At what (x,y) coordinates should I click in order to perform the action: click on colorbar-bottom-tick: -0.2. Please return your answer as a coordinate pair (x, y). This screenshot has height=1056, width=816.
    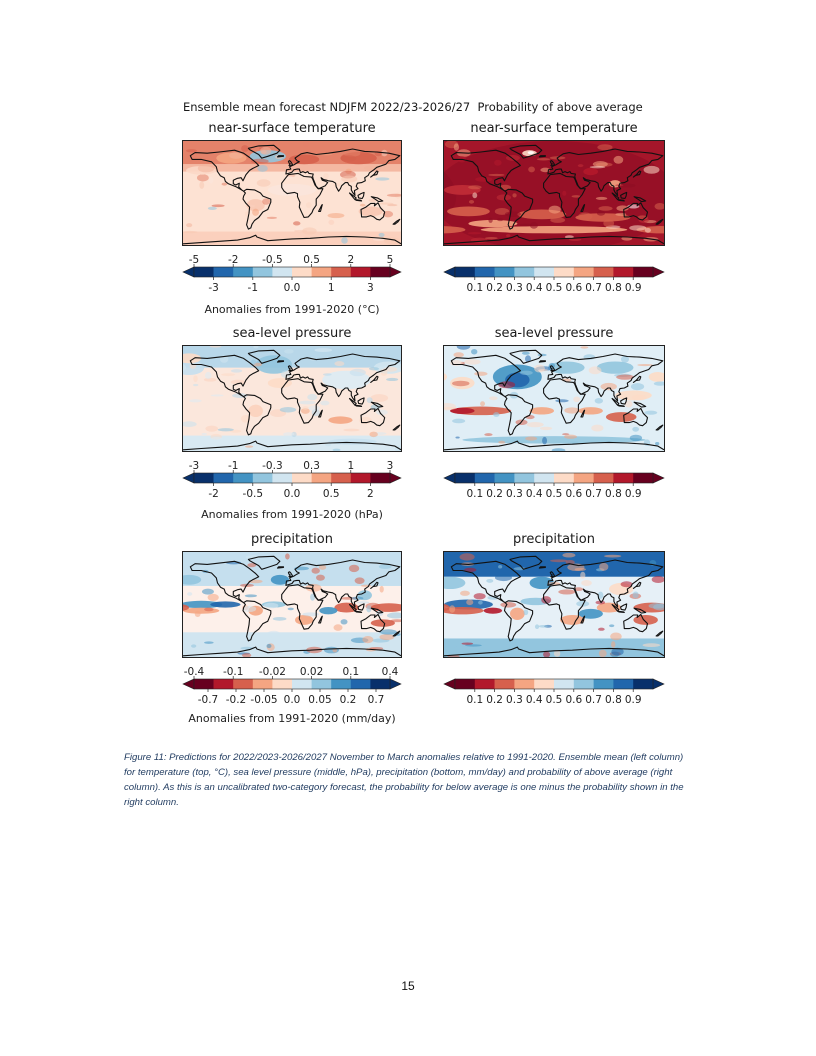
    Looking at the image, I should click on (236, 700).